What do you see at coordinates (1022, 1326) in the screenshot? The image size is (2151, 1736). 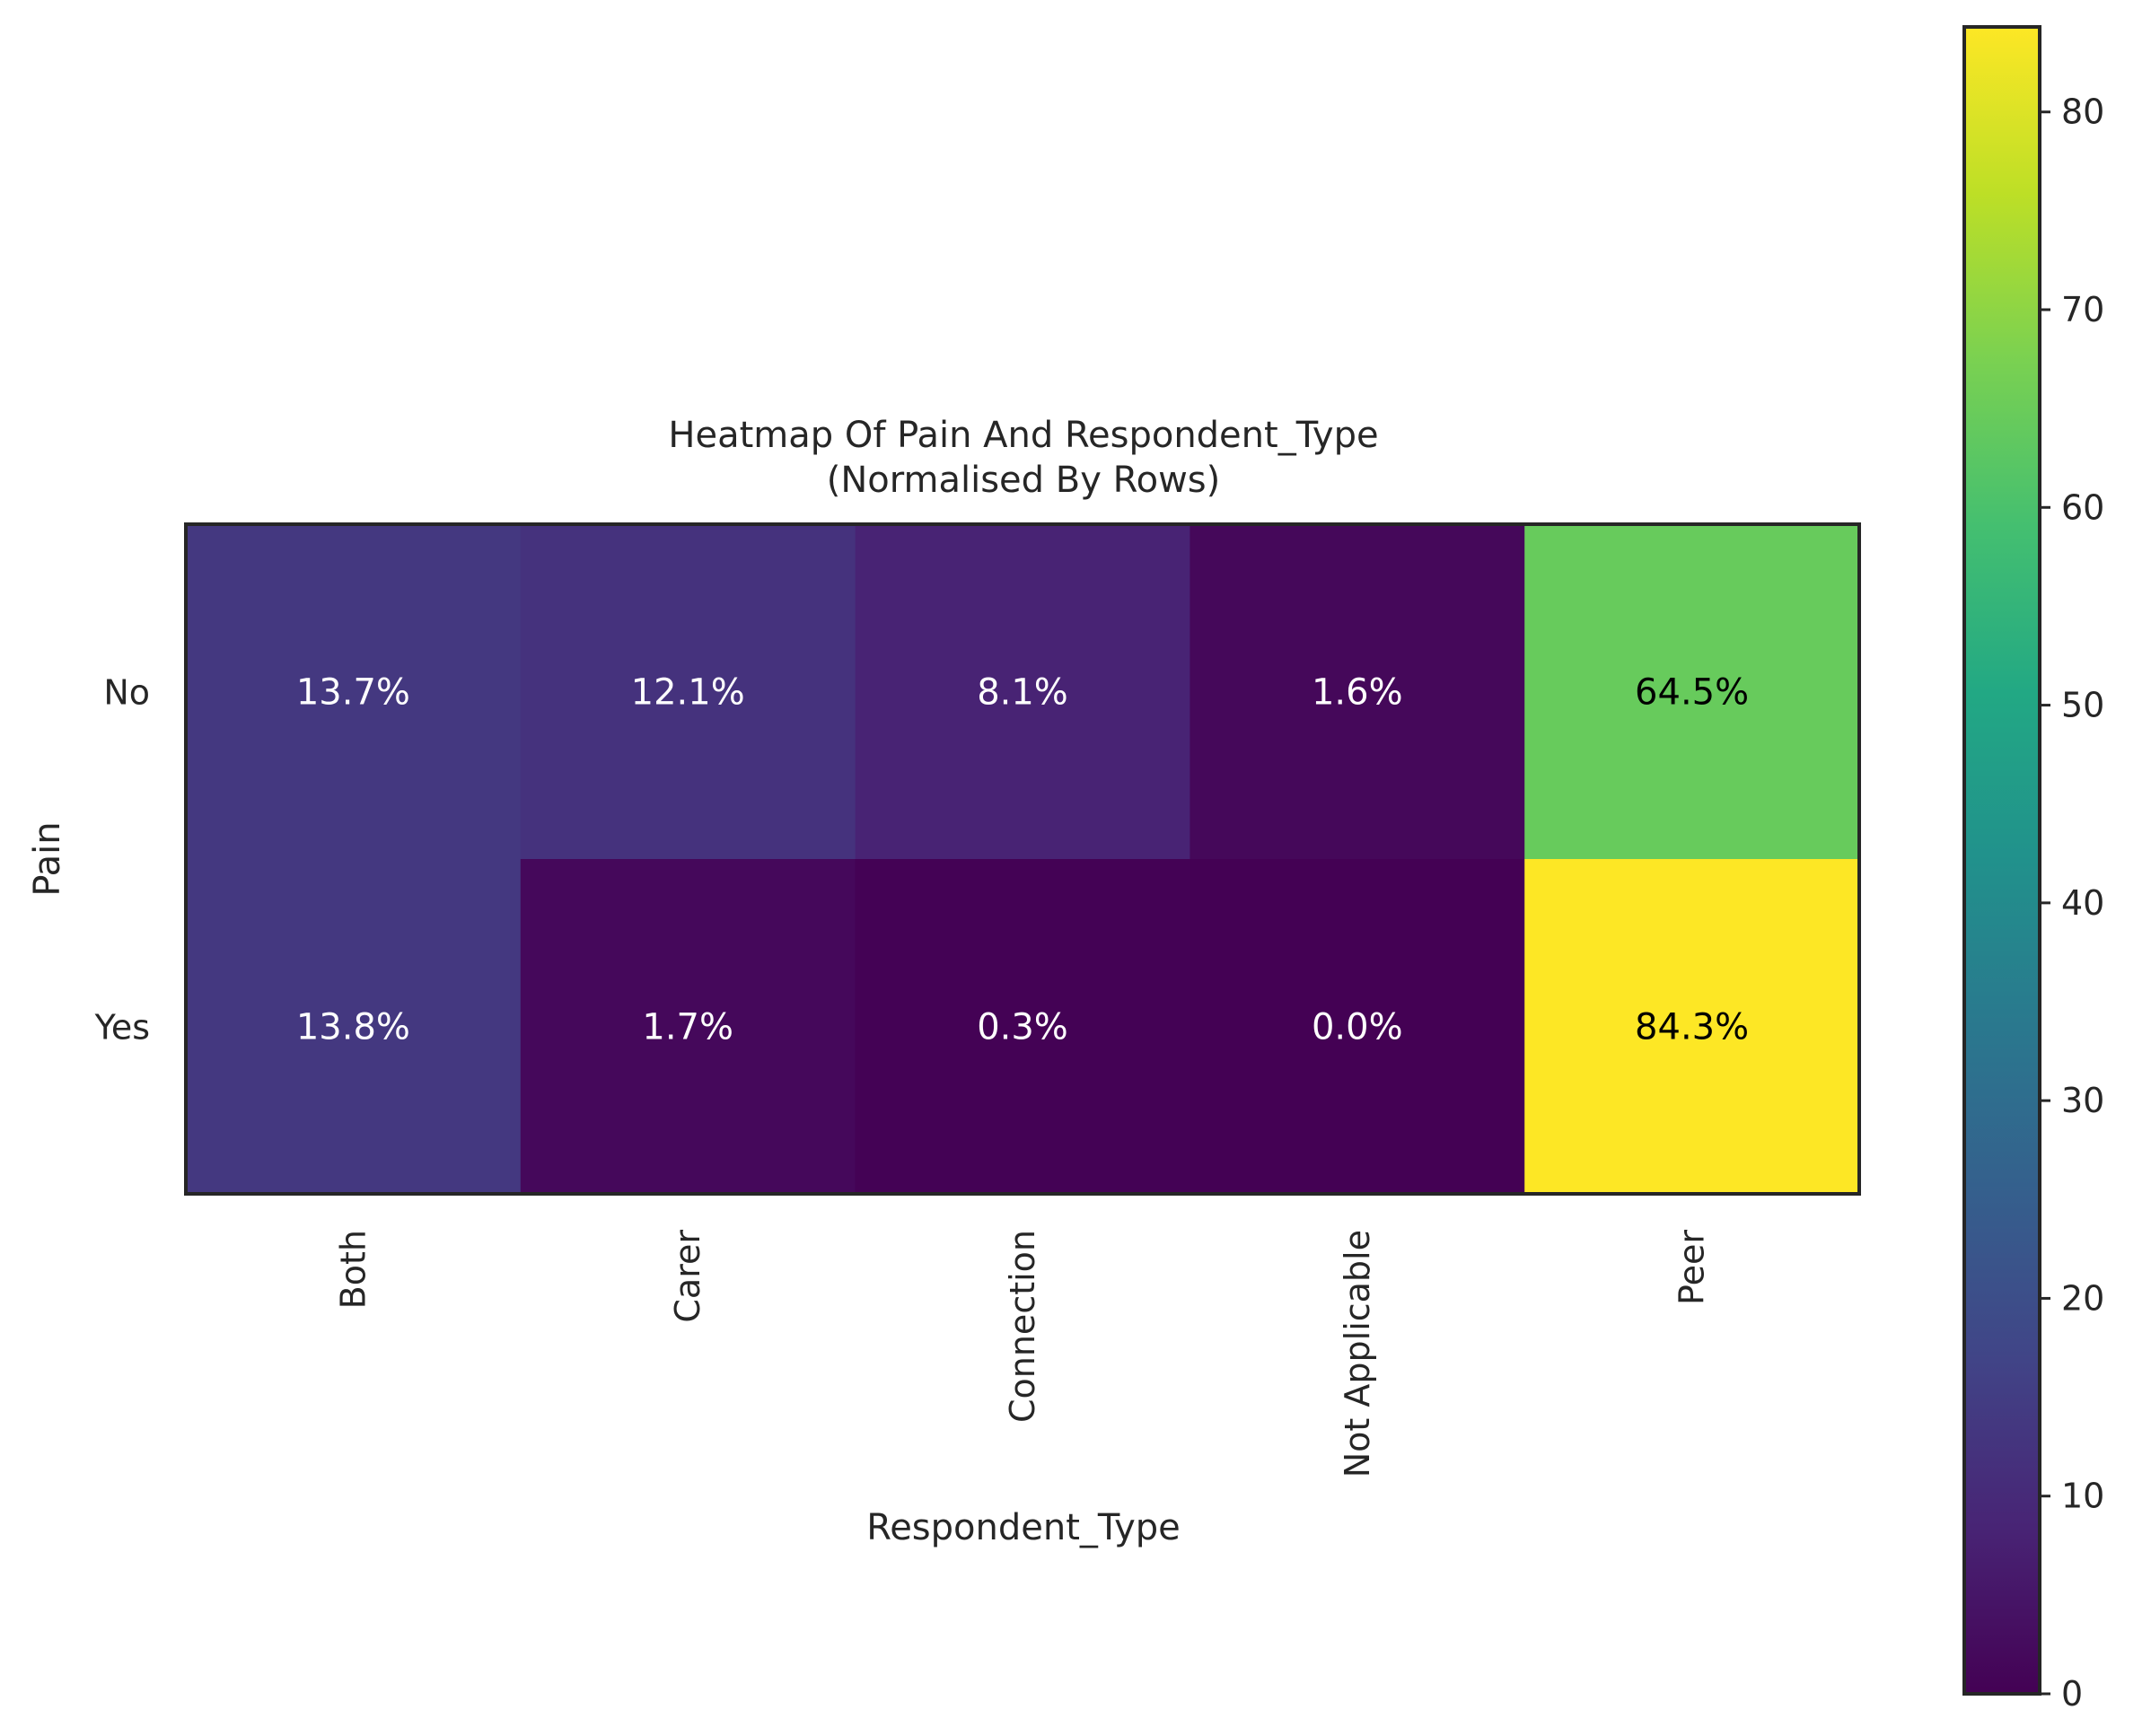 I see `x-tick-label: Connection` at bounding box center [1022, 1326].